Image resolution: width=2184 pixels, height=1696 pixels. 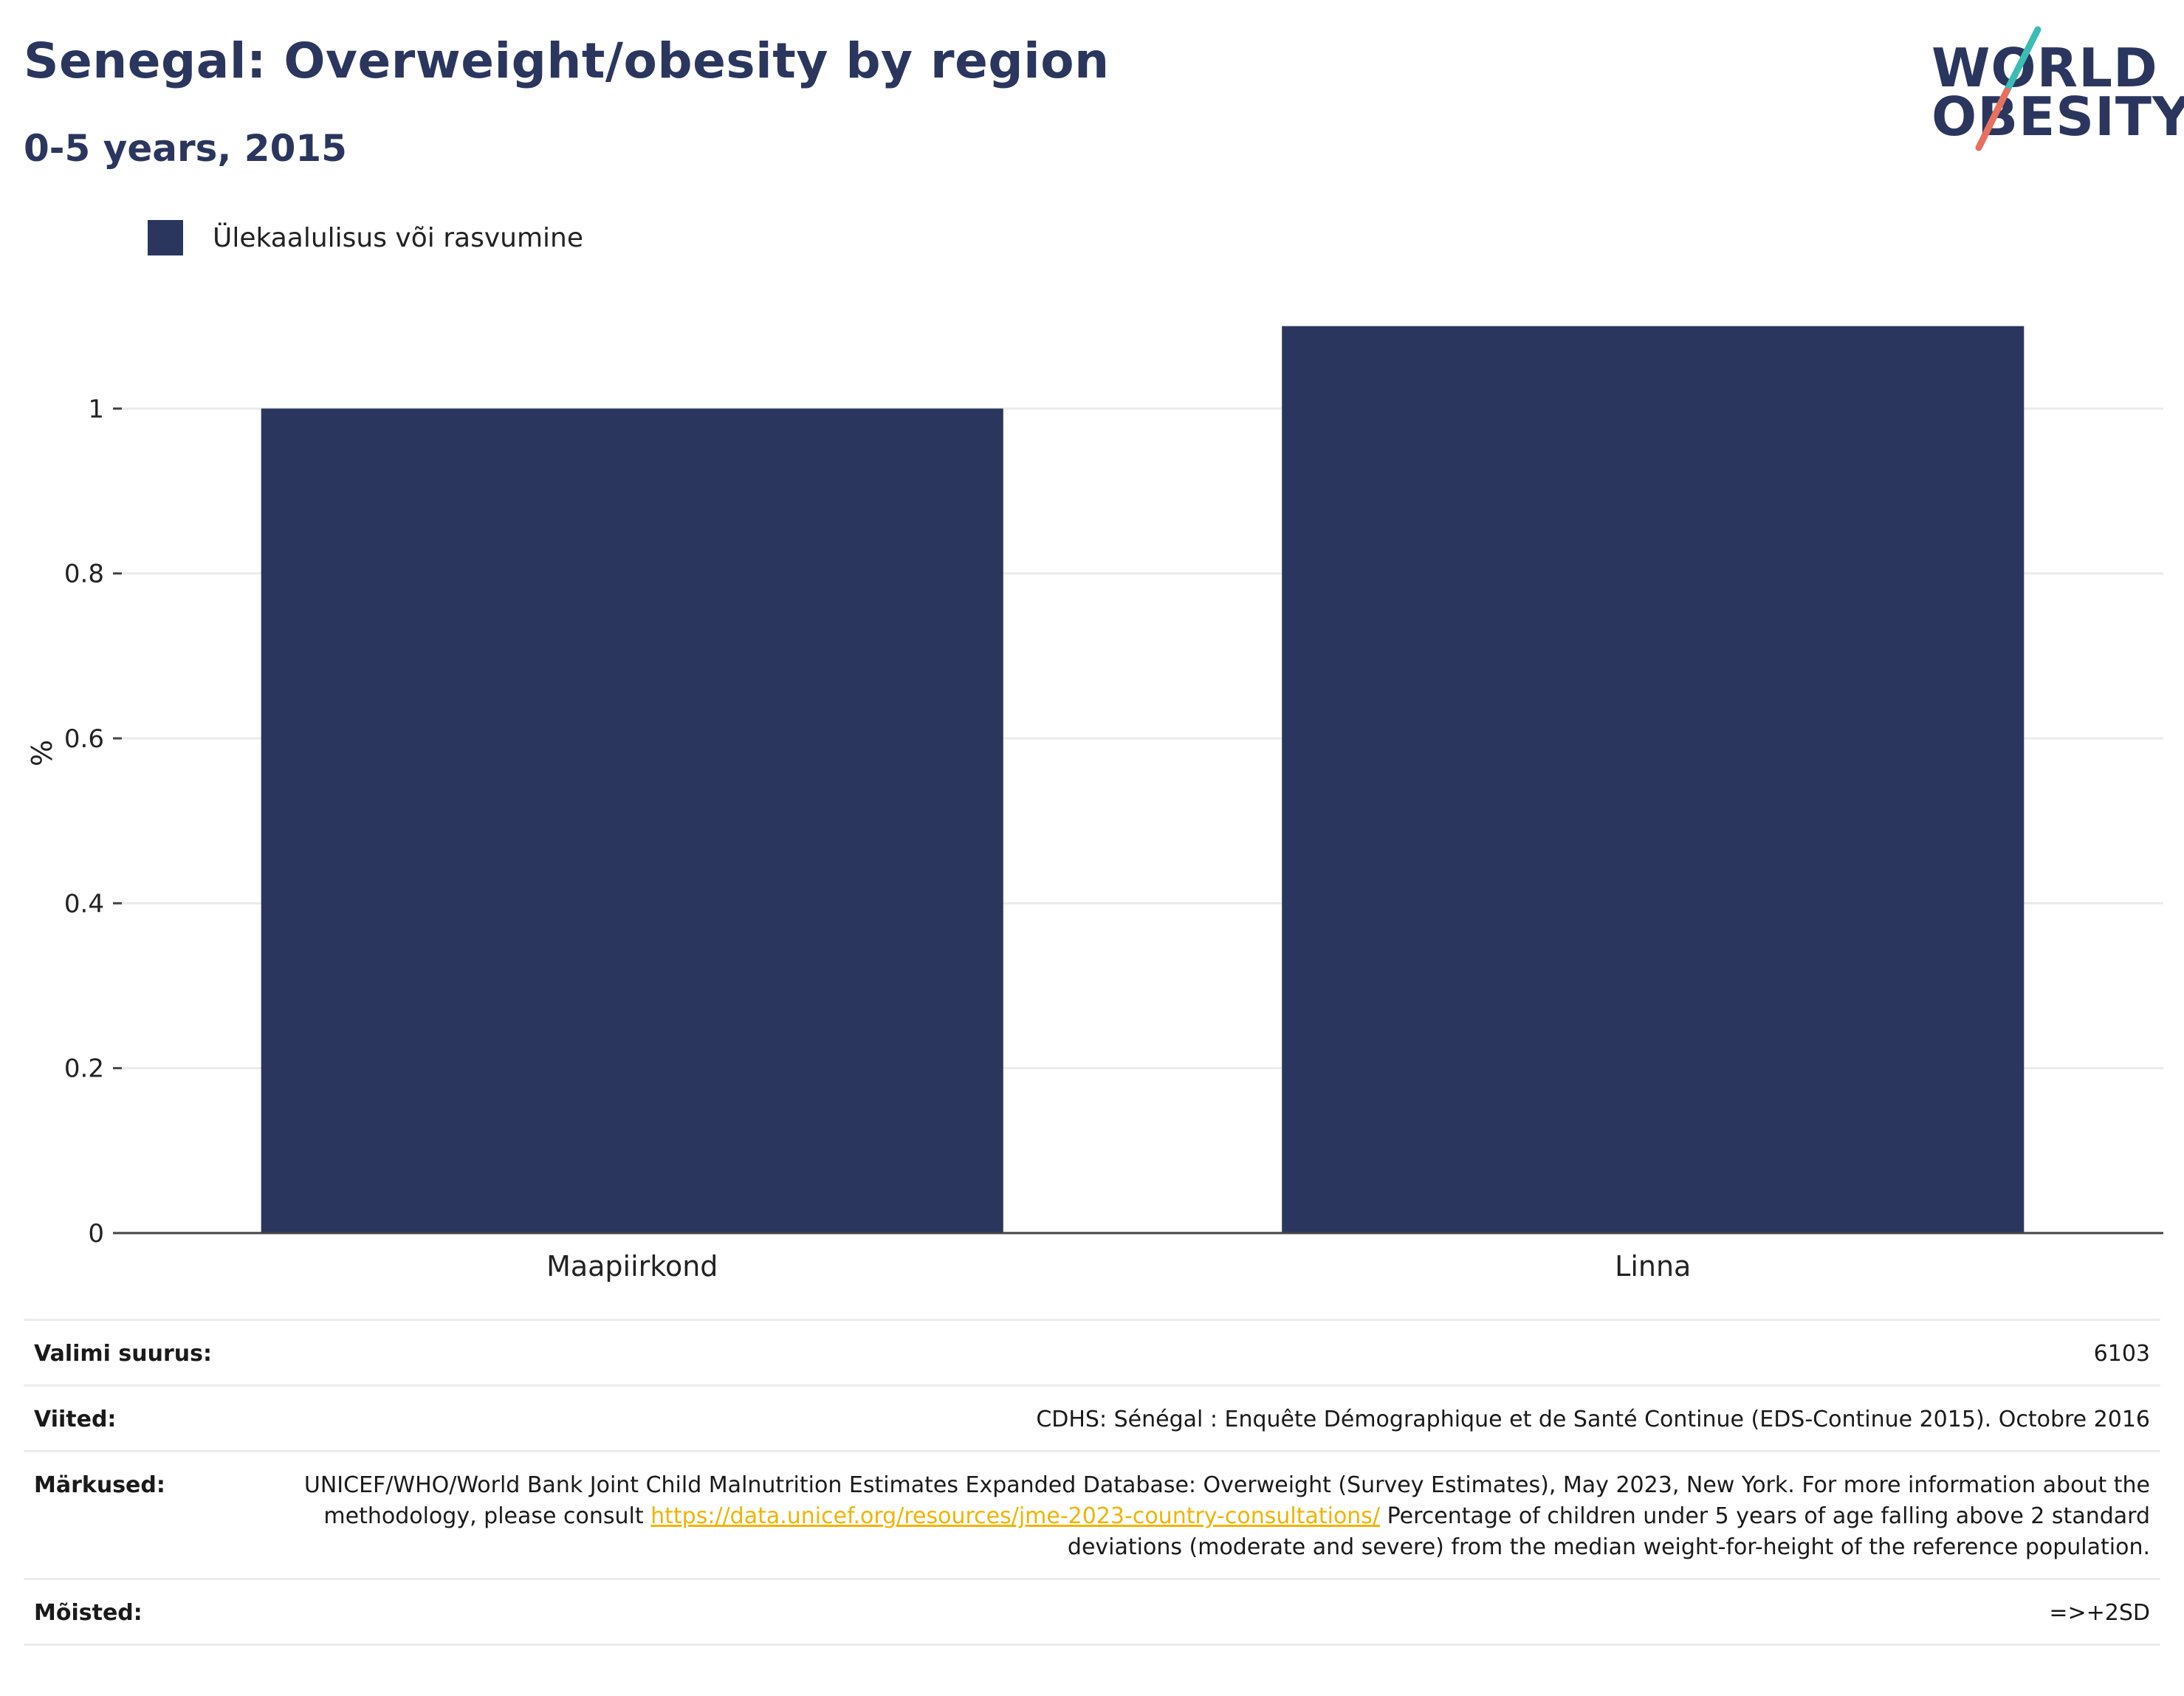 What do you see at coordinates (75, 1419) in the screenshot?
I see `references-label: Viited:` at bounding box center [75, 1419].